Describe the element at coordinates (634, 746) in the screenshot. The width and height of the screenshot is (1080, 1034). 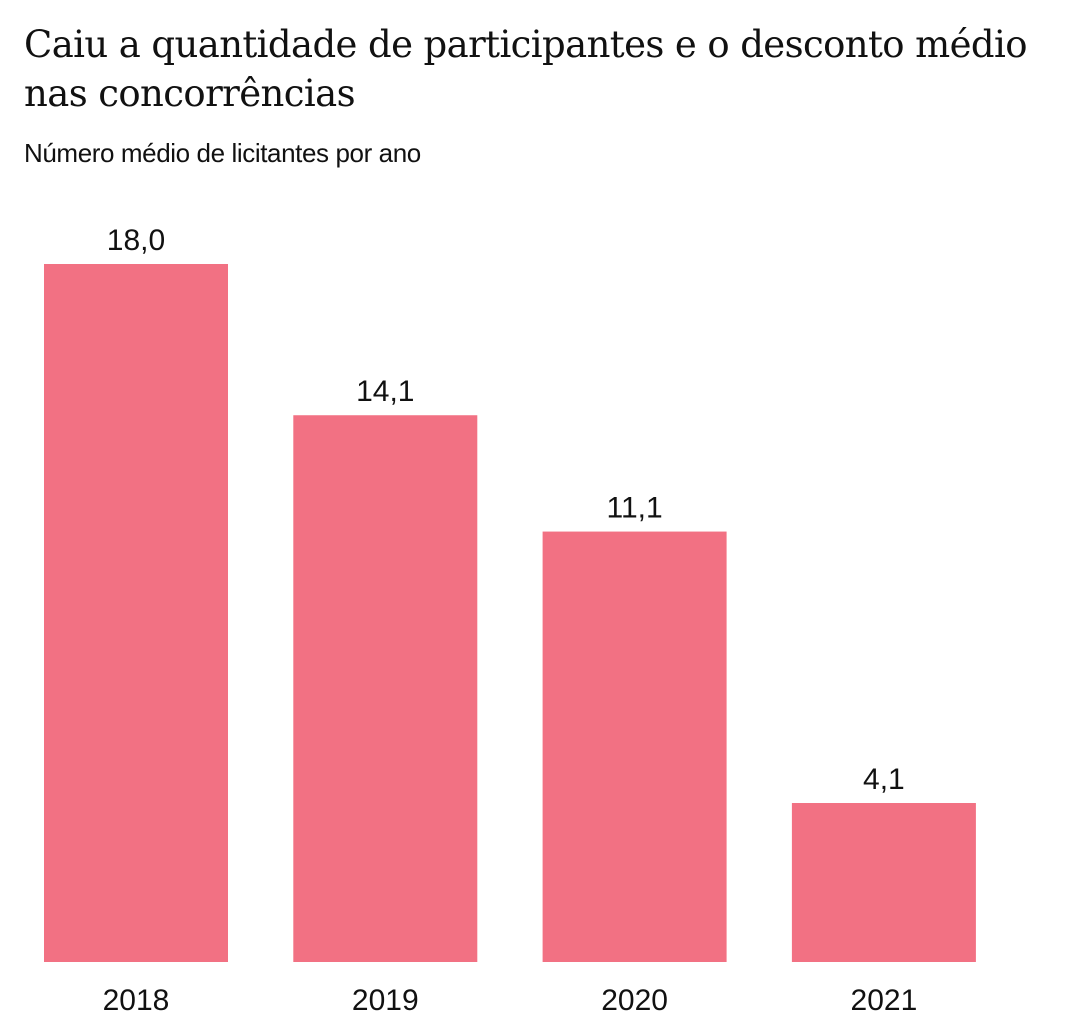
I see `bar-2020` at that location.